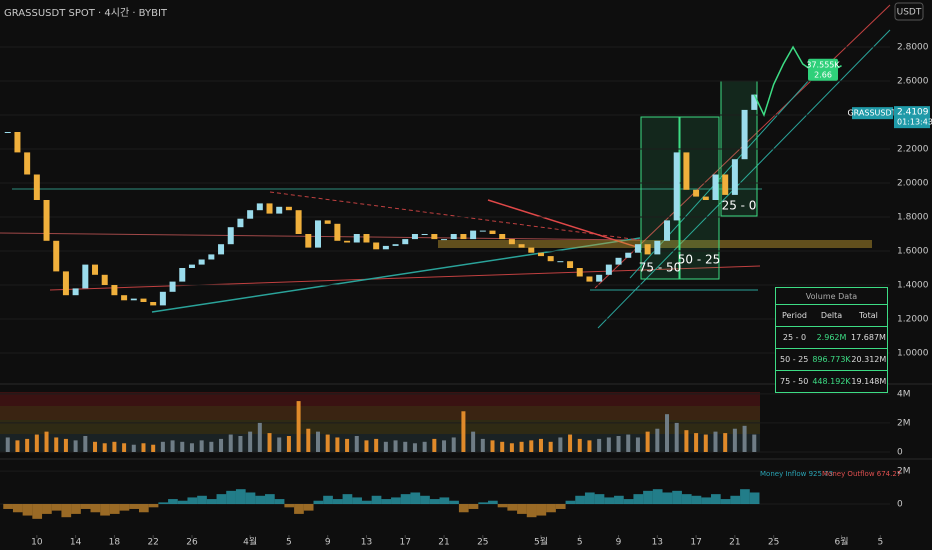 This screenshot has height=550, width=932. What do you see at coordinates (482, 543) in the screenshot?
I see `x-tick-label: 25` at bounding box center [482, 543].